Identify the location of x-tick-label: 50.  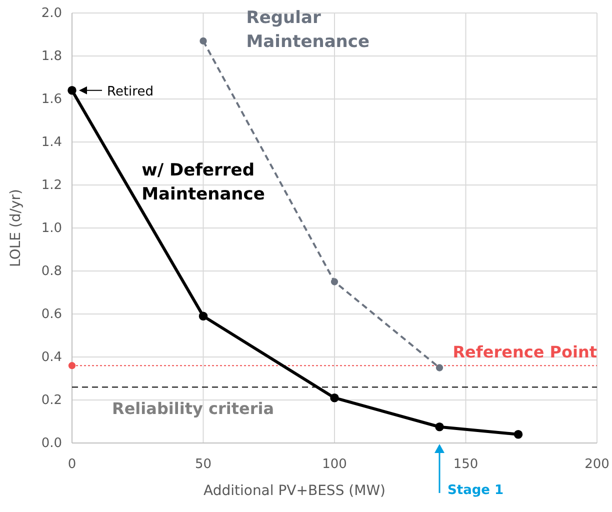
(203, 464).